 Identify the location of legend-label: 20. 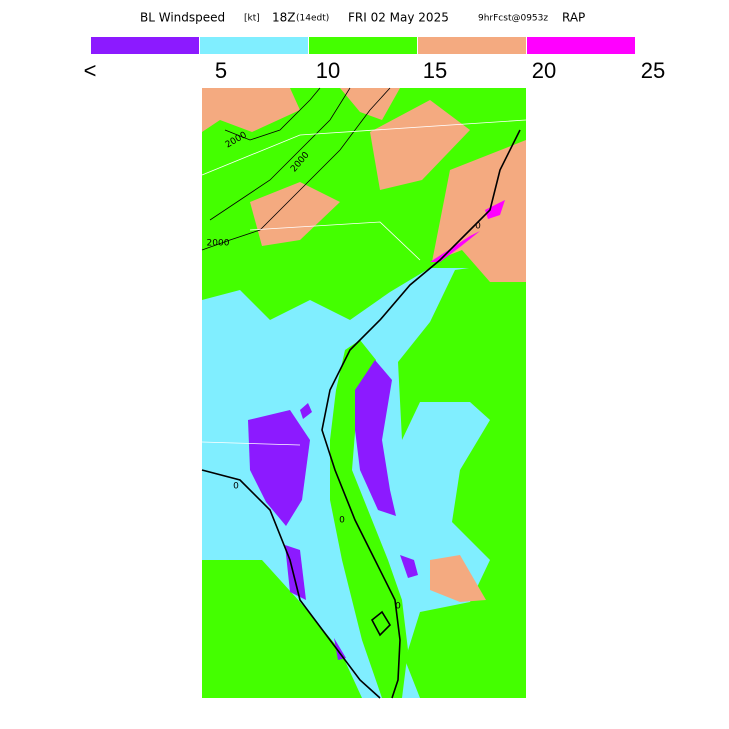
(544, 70).